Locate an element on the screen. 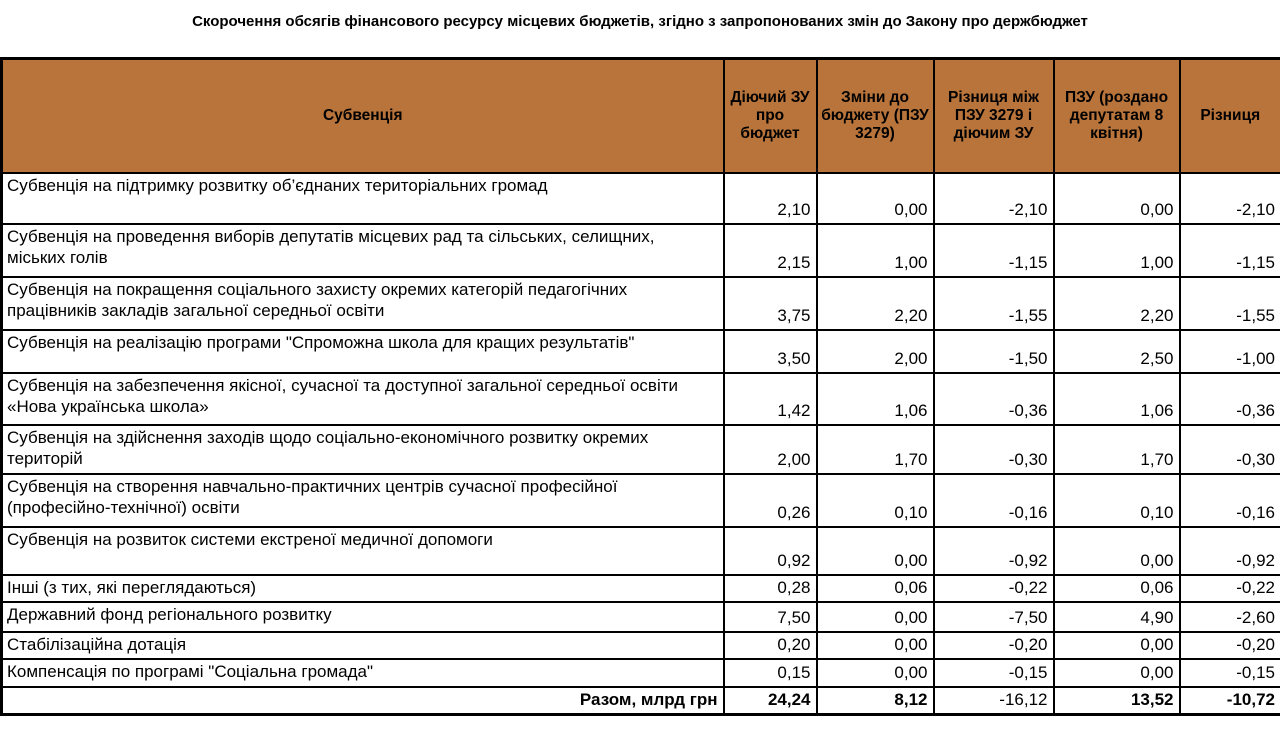 This screenshot has width=1280, height=733. value-cell-current-law: 0,26 is located at coordinates (770, 500).